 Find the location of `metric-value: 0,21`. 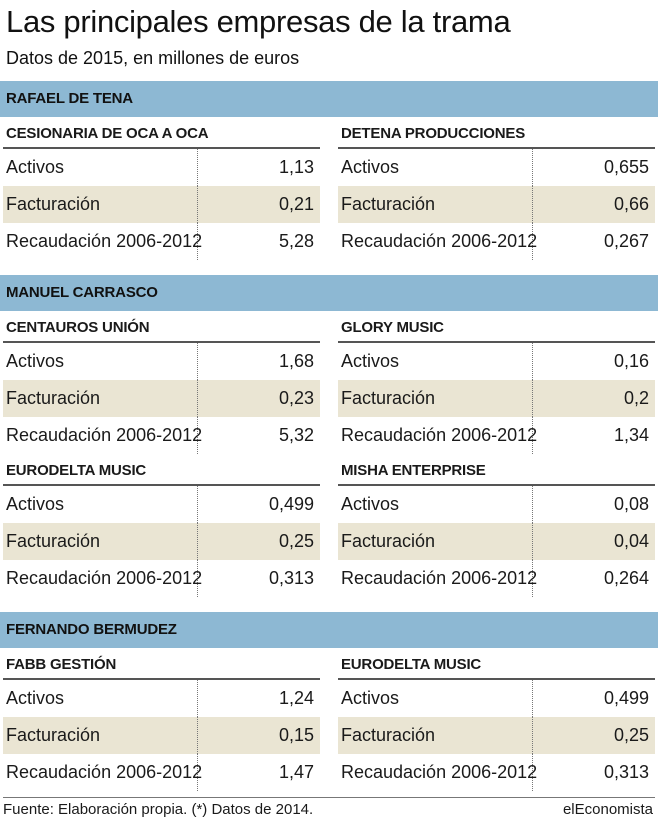

metric-value: 0,21 is located at coordinates (296, 204).